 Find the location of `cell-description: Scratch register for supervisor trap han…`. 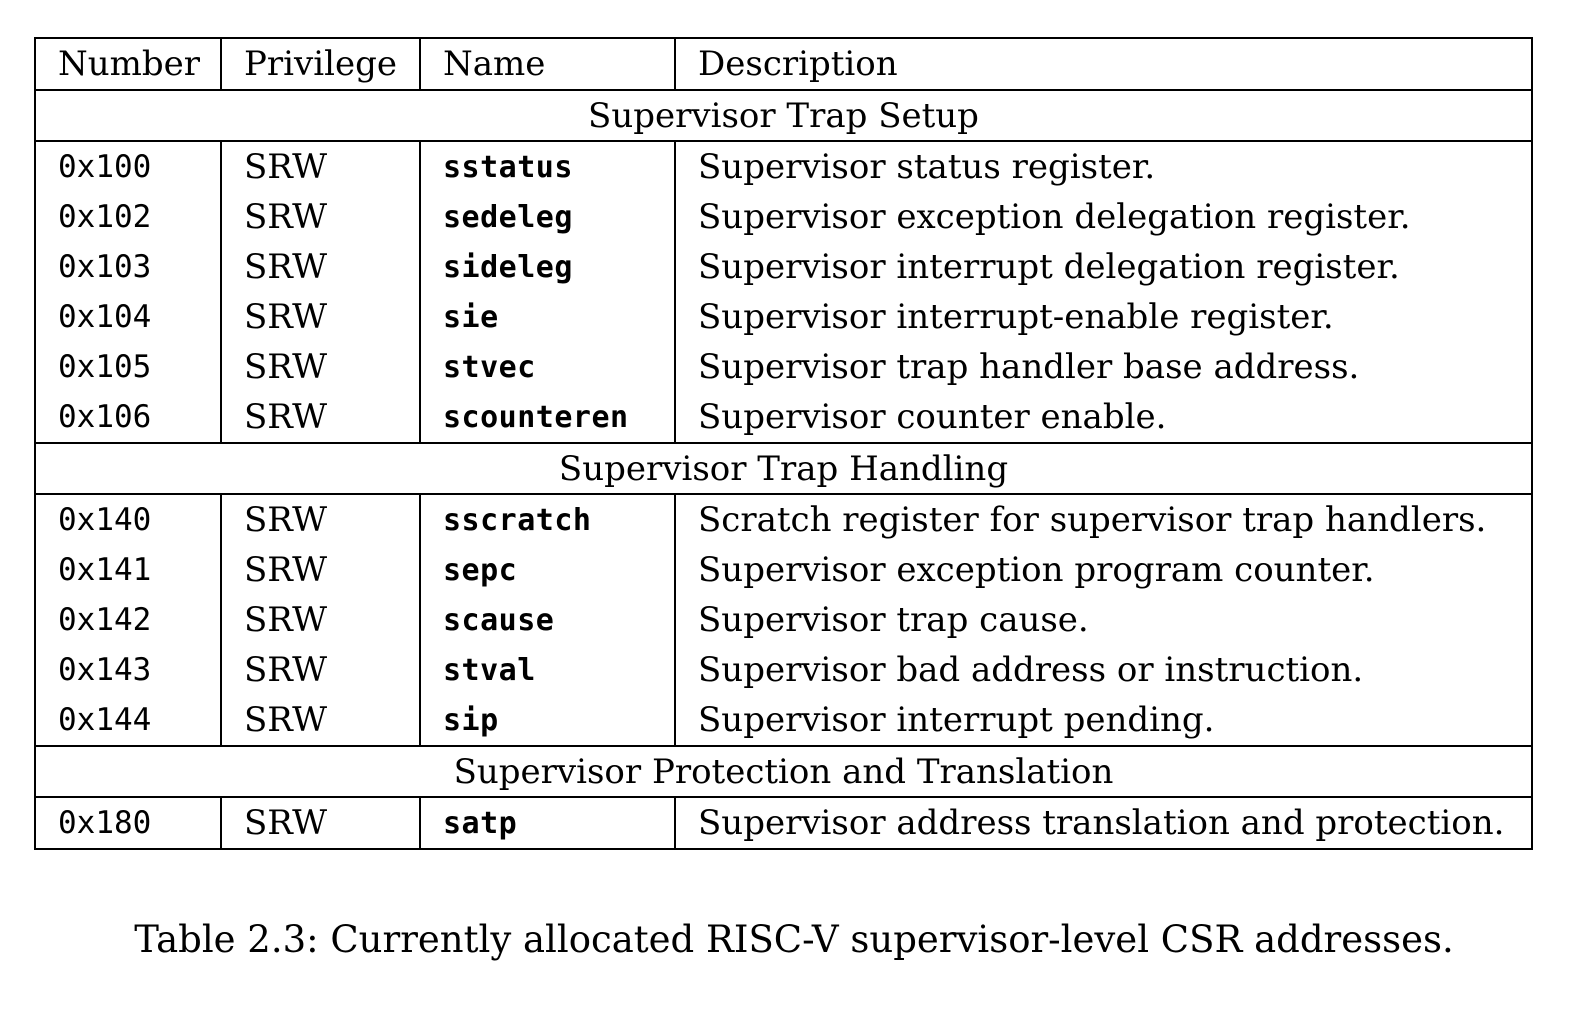

cell-description: Scratch register for supervisor trap han… is located at coordinates (1103, 519).